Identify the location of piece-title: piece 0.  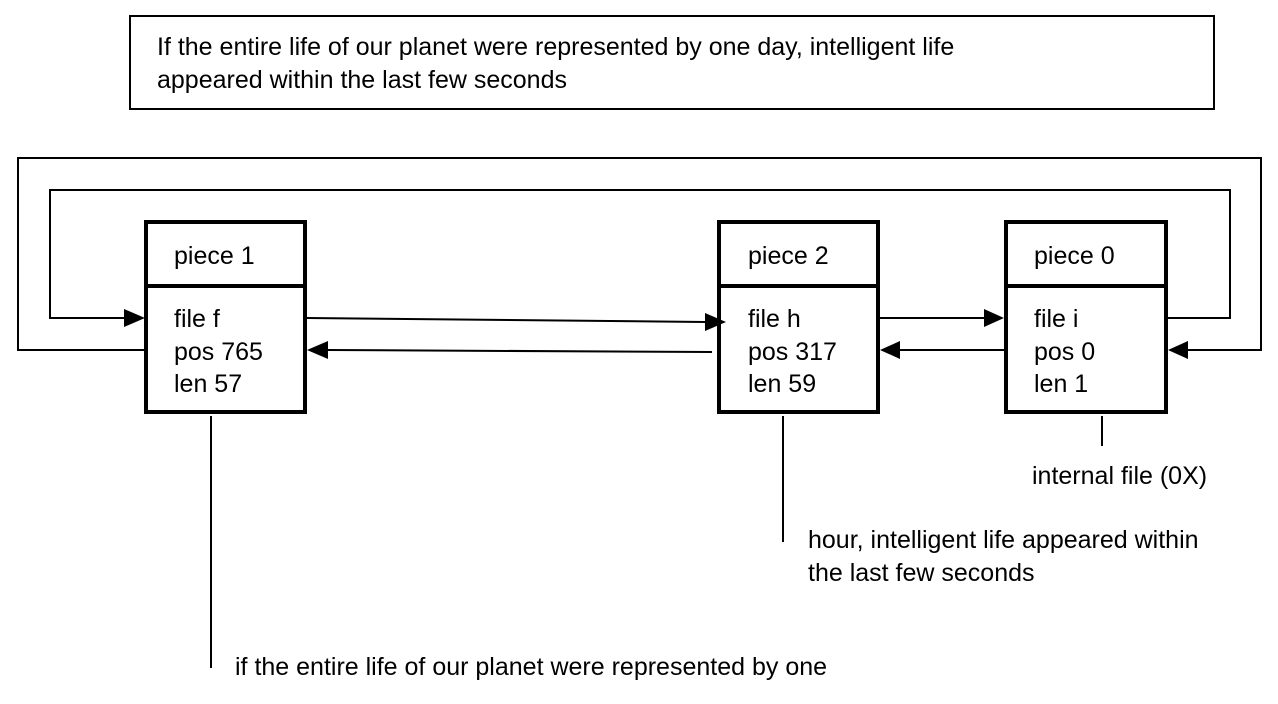
(1074, 256).